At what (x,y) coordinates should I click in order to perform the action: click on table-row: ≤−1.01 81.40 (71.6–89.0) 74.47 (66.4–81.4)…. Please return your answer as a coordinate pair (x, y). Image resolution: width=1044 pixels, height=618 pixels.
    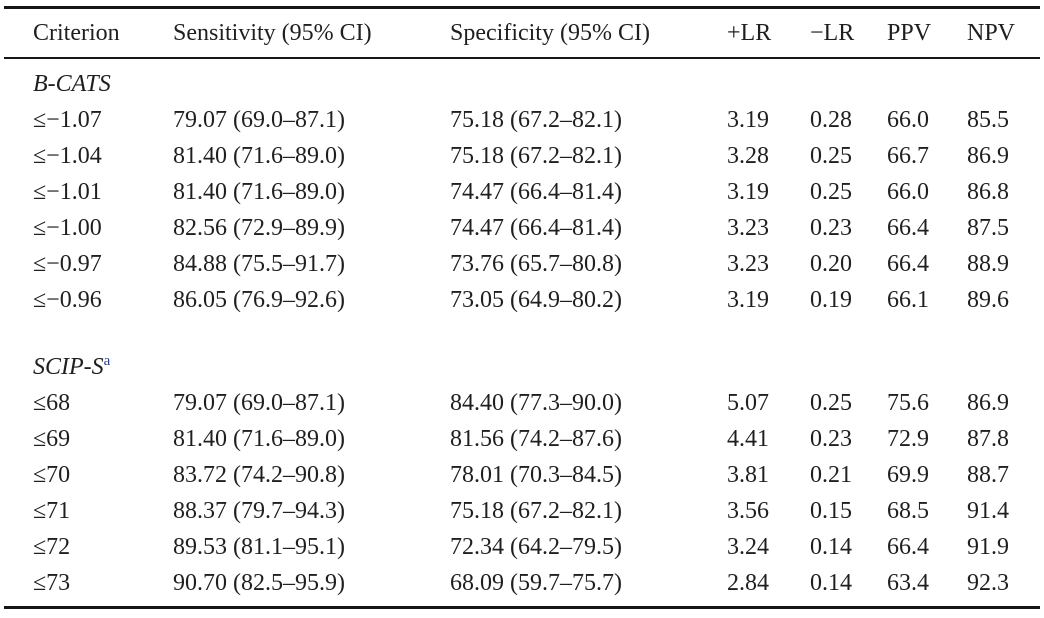
    Looking at the image, I should click on (522, 192).